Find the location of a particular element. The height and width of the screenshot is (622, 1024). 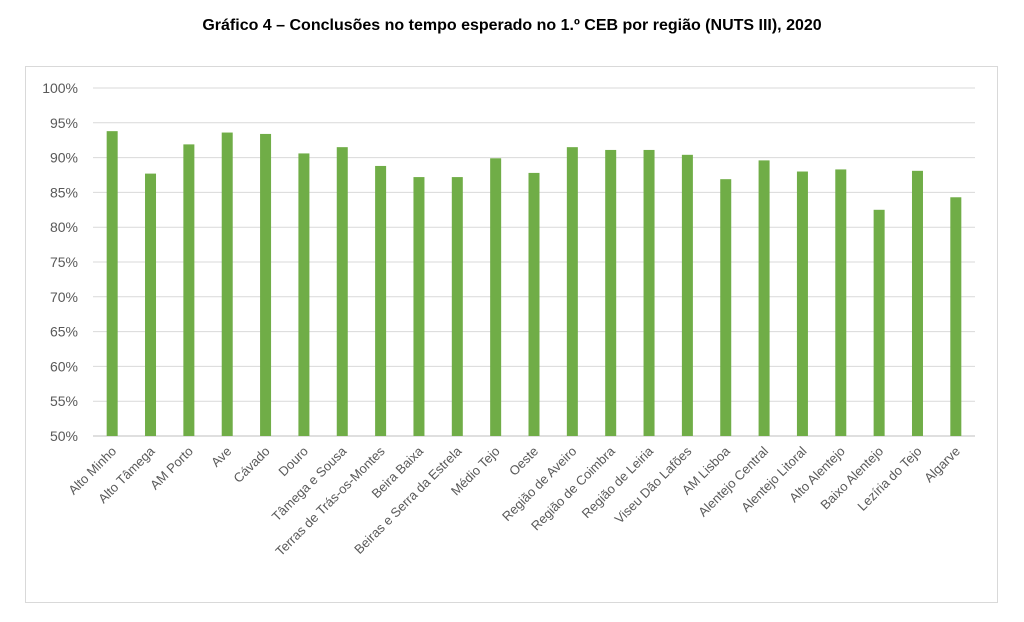

y-tick-label: 75% is located at coordinates (64, 262).